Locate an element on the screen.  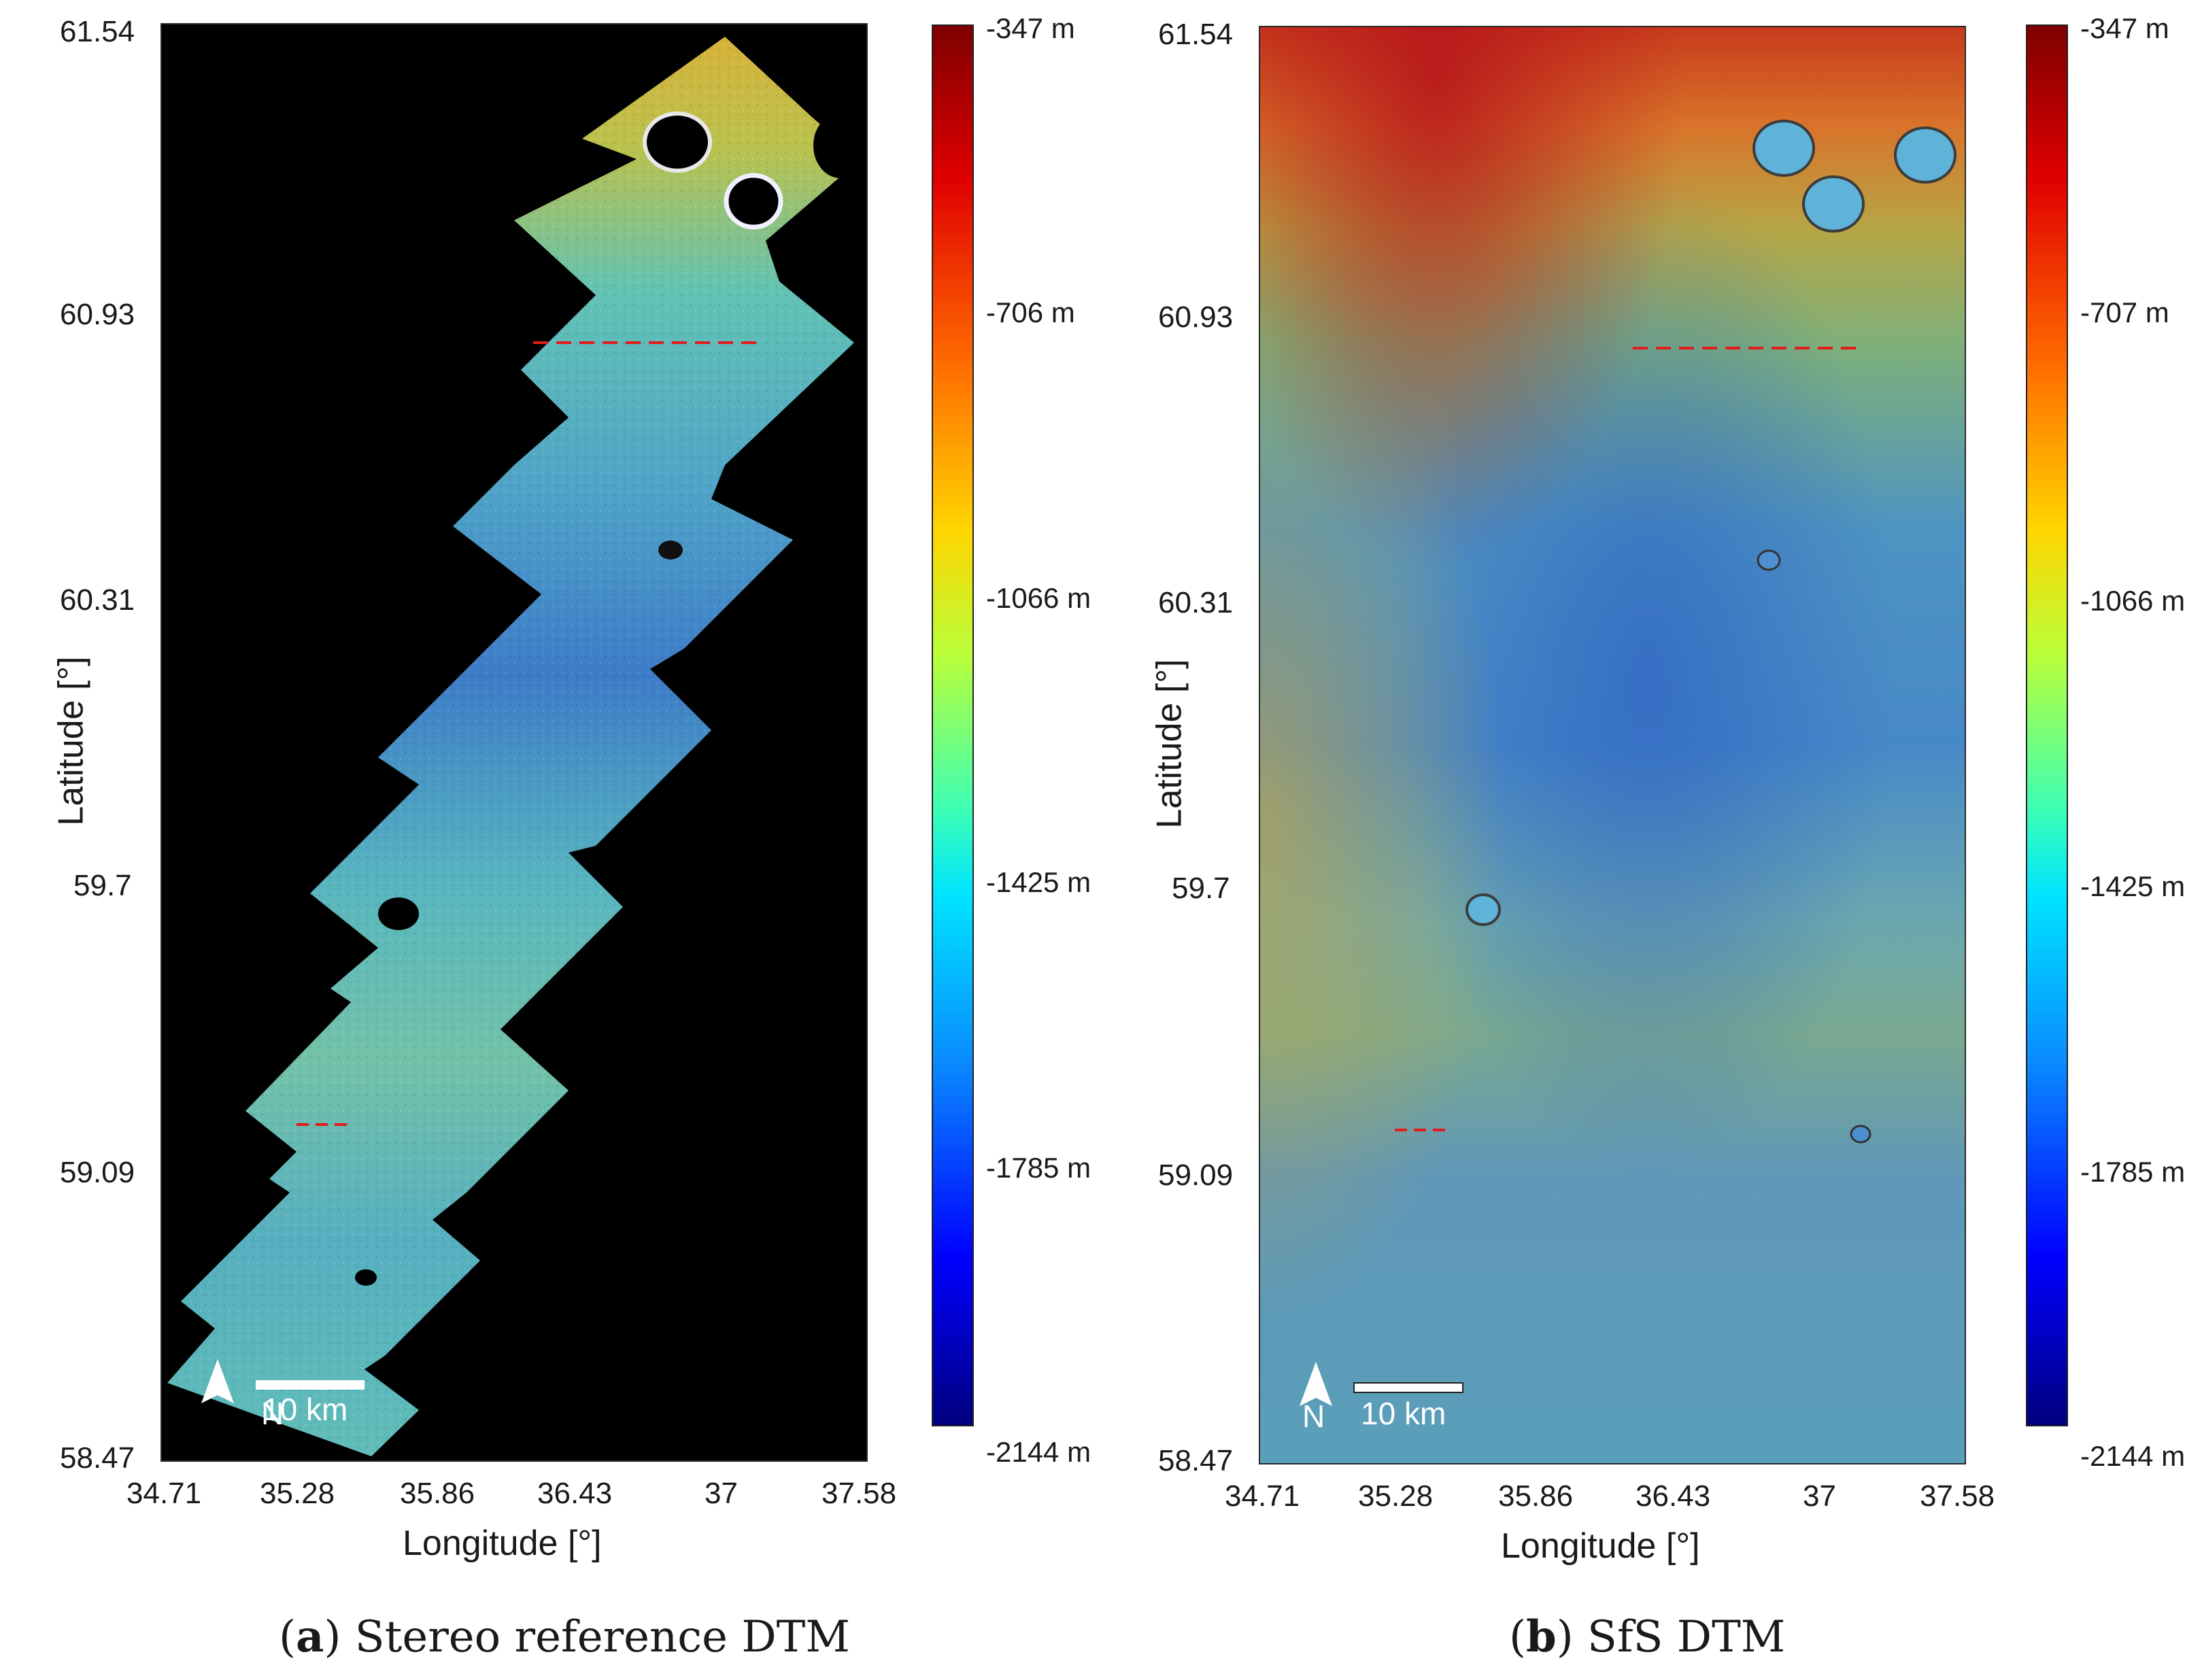
x-tick-b-4: 37 is located at coordinates (1819, 1496).